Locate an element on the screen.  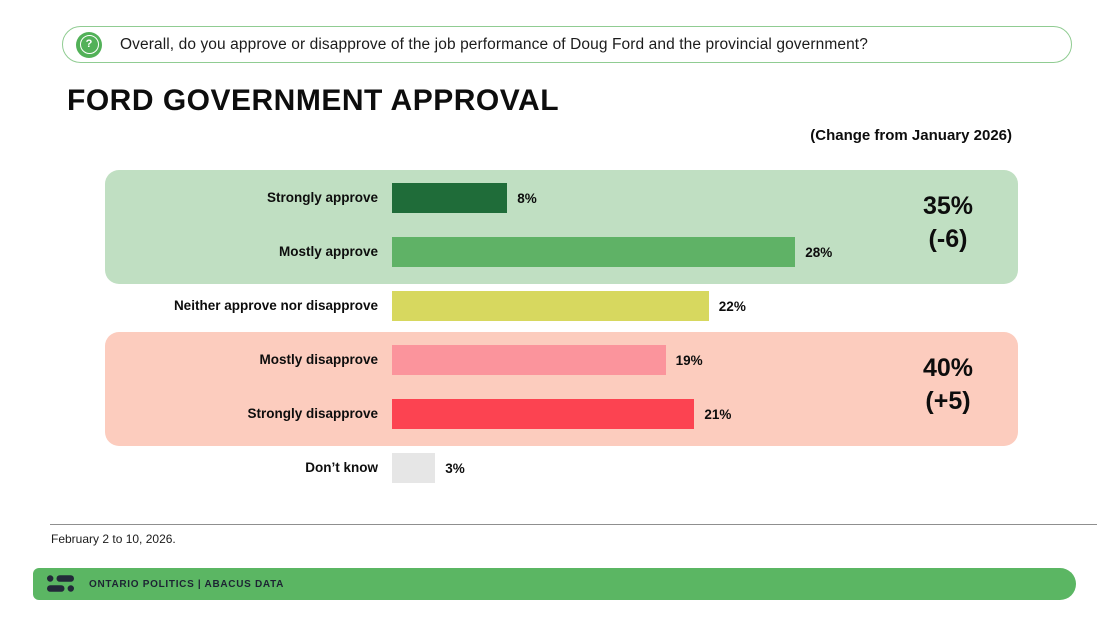
value-label: 28% is located at coordinates (819, 252).